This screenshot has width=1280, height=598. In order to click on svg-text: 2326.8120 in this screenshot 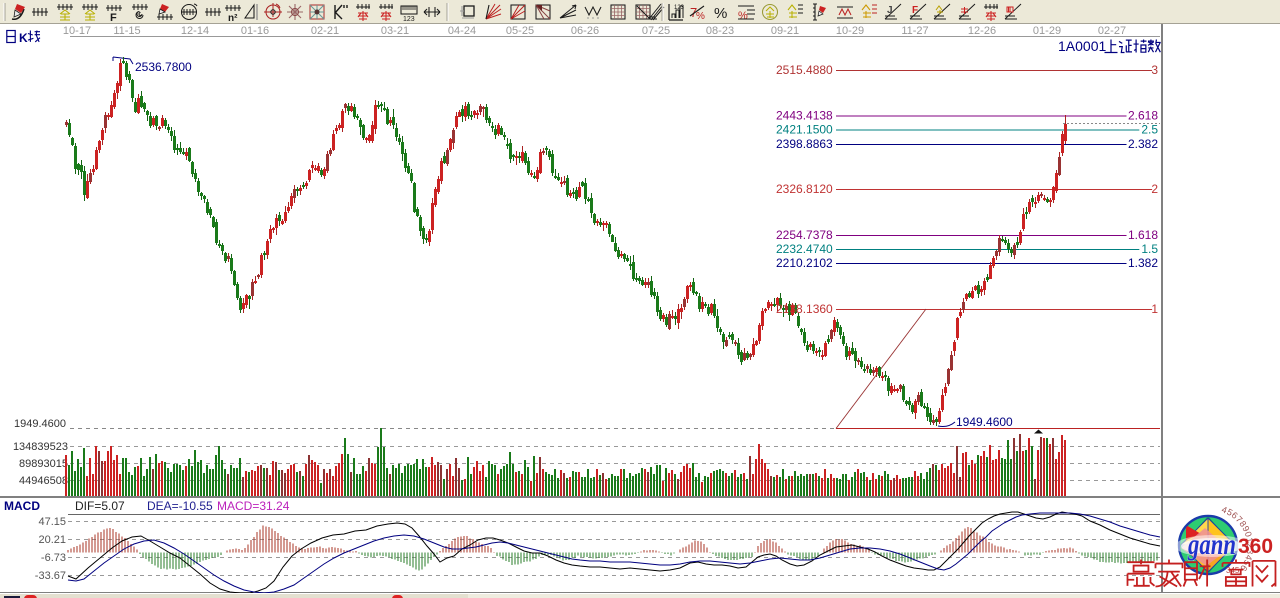, I will do `click(804, 189)`.